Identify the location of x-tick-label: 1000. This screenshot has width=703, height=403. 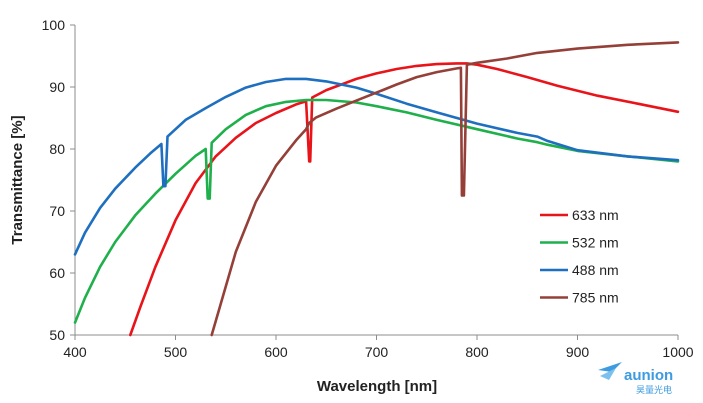
(677, 352).